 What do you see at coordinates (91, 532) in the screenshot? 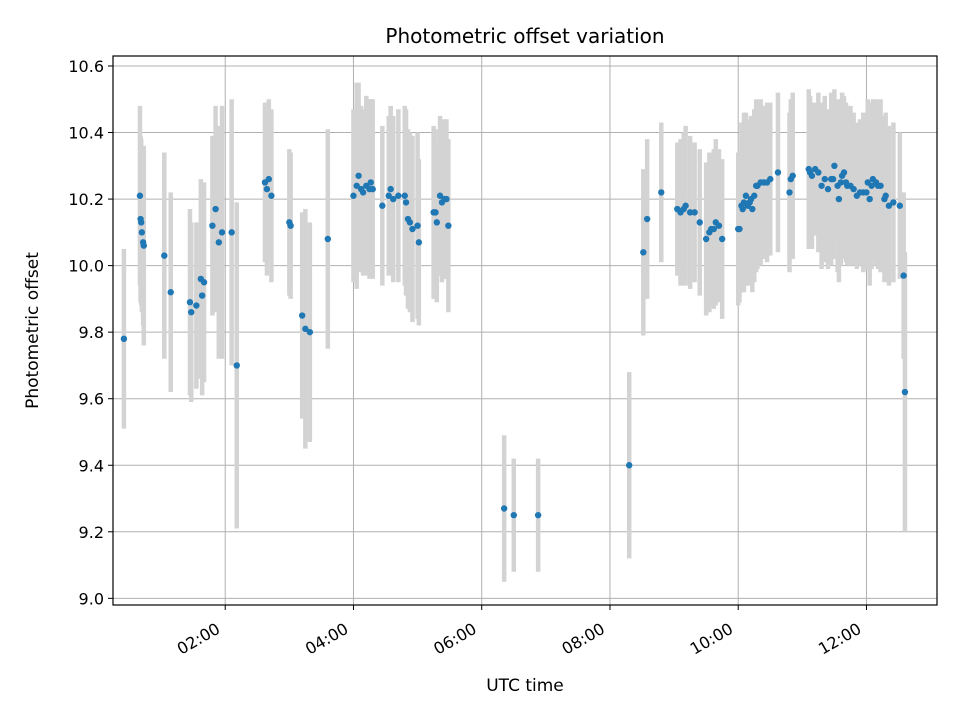
I see `y-tick-label: 9.2` at bounding box center [91, 532].